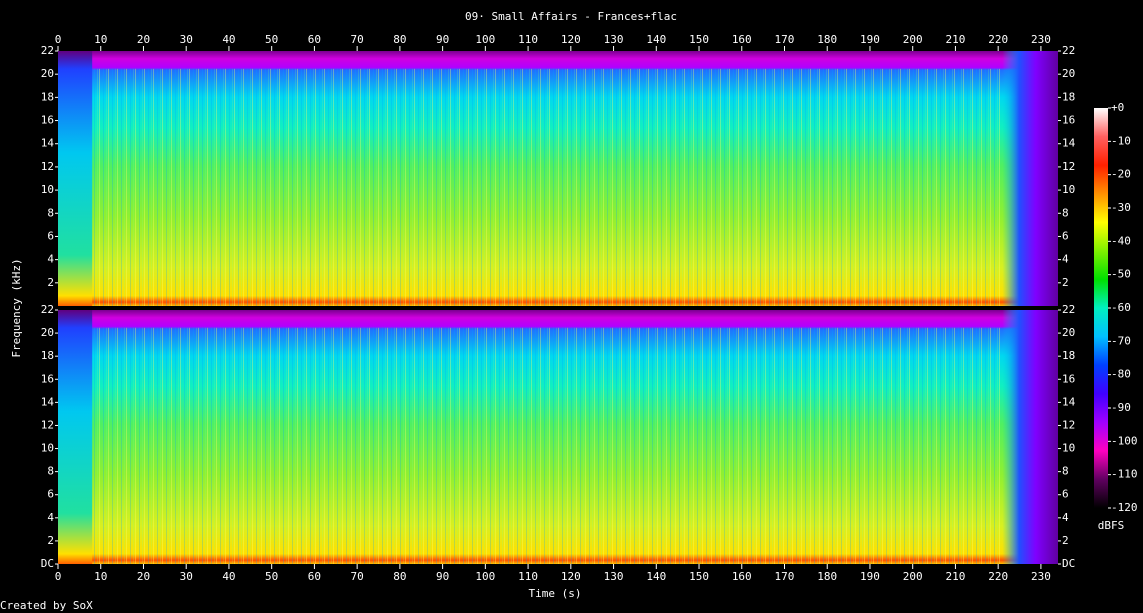  What do you see at coordinates (1121, 407) in the screenshot?
I see `colorbar-tick-label: -90` at bounding box center [1121, 407].